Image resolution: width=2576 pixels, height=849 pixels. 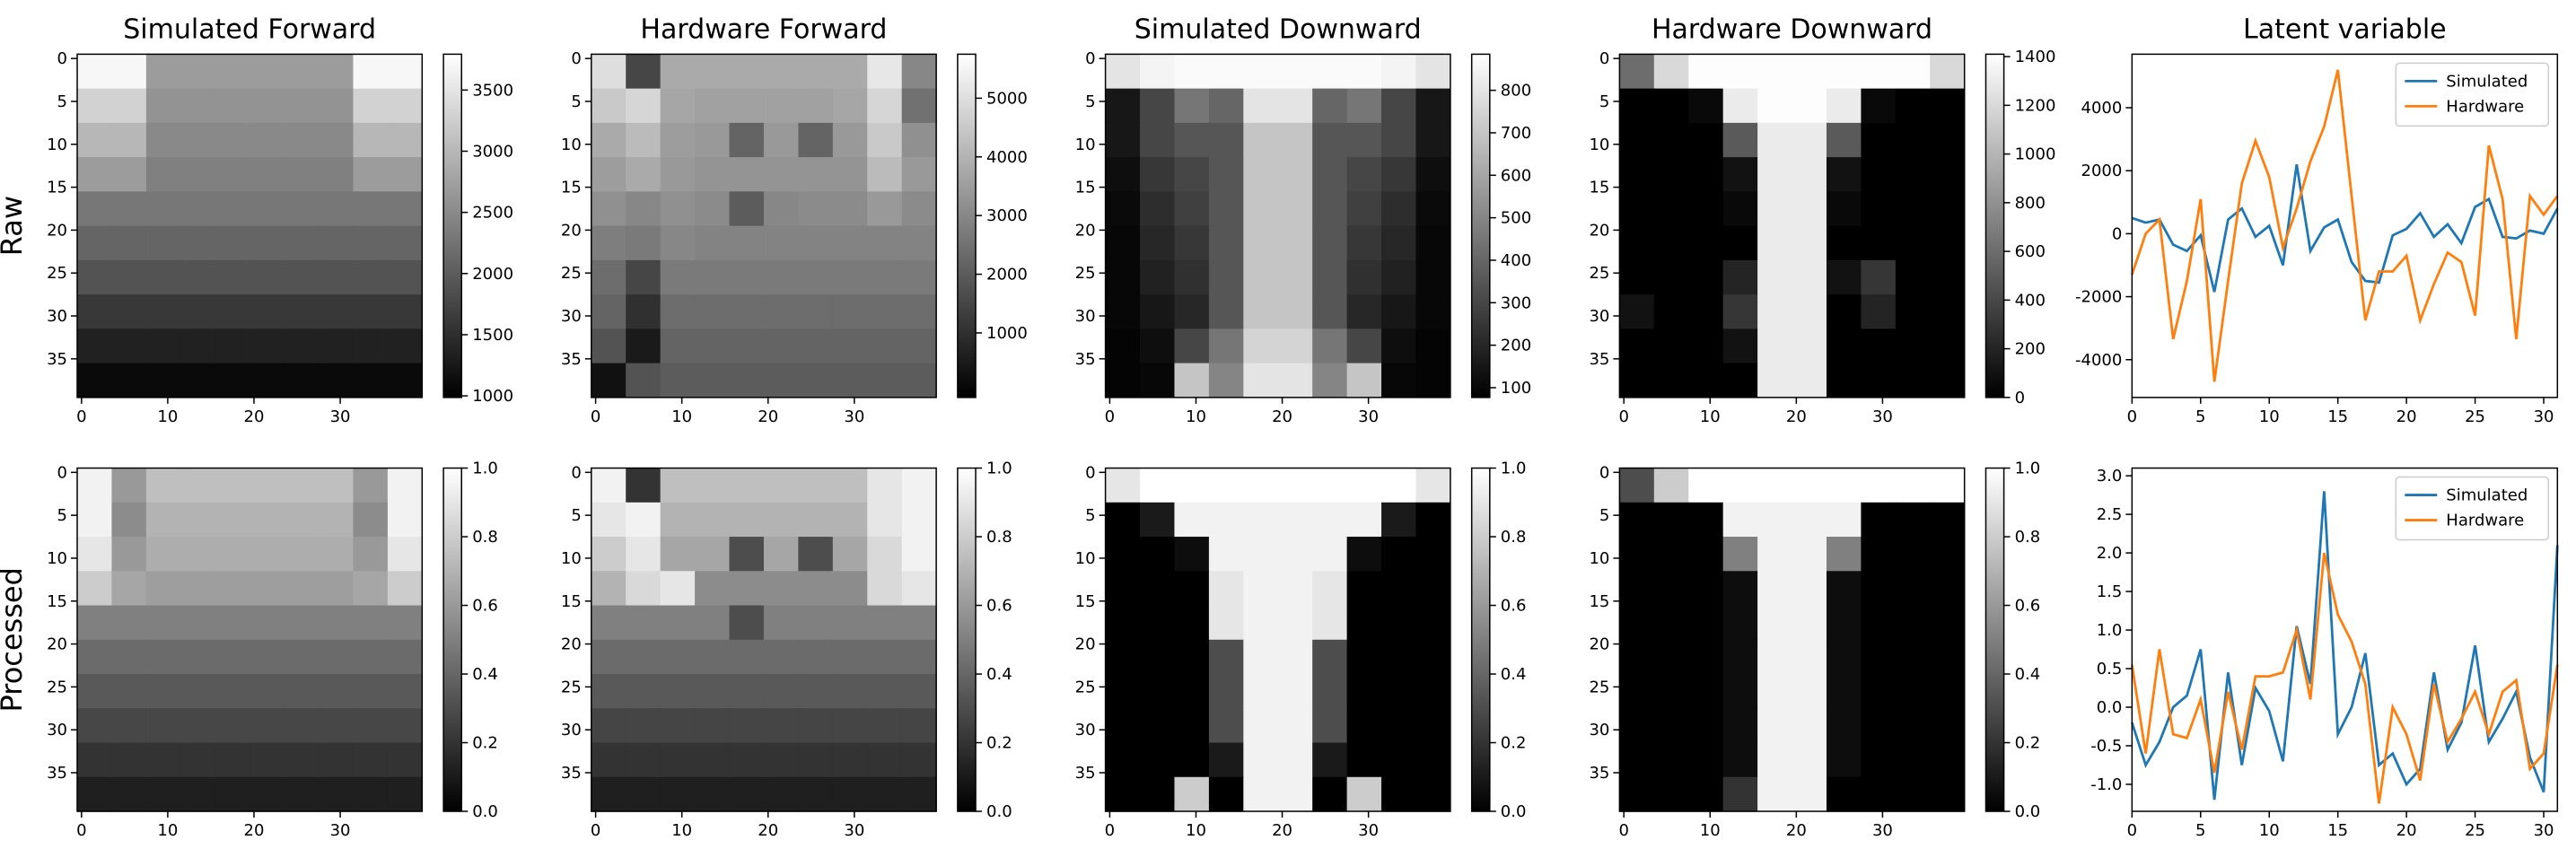 What do you see at coordinates (1516, 91) in the screenshot?
I see `colorbar-tick-label: 800` at bounding box center [1516, 91].